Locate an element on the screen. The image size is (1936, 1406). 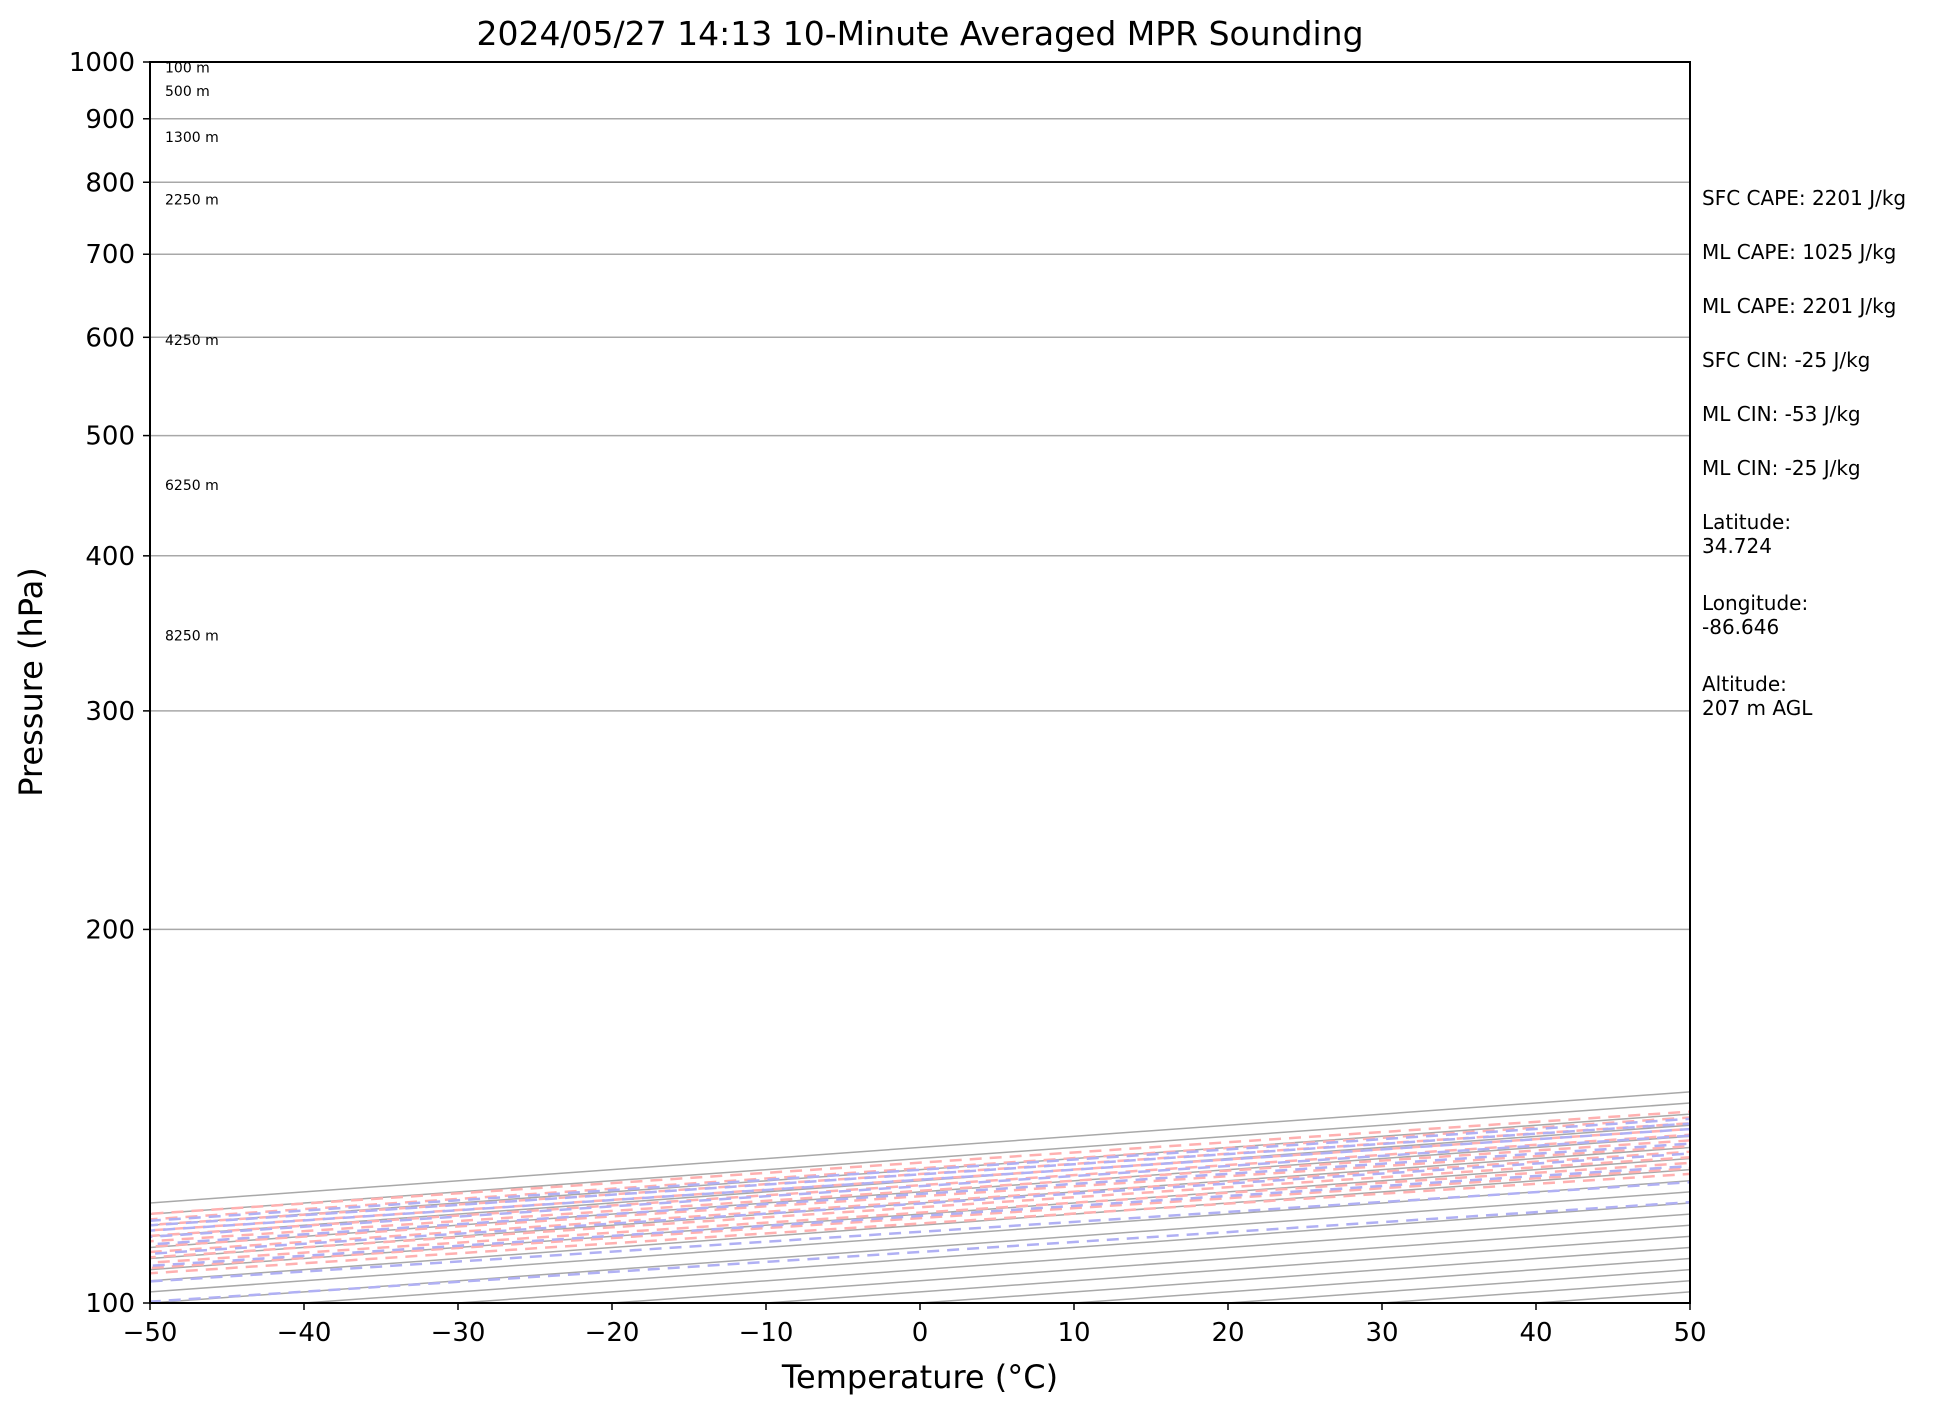
longitude-value: -86.646 is located at coordinates (1741, 627).